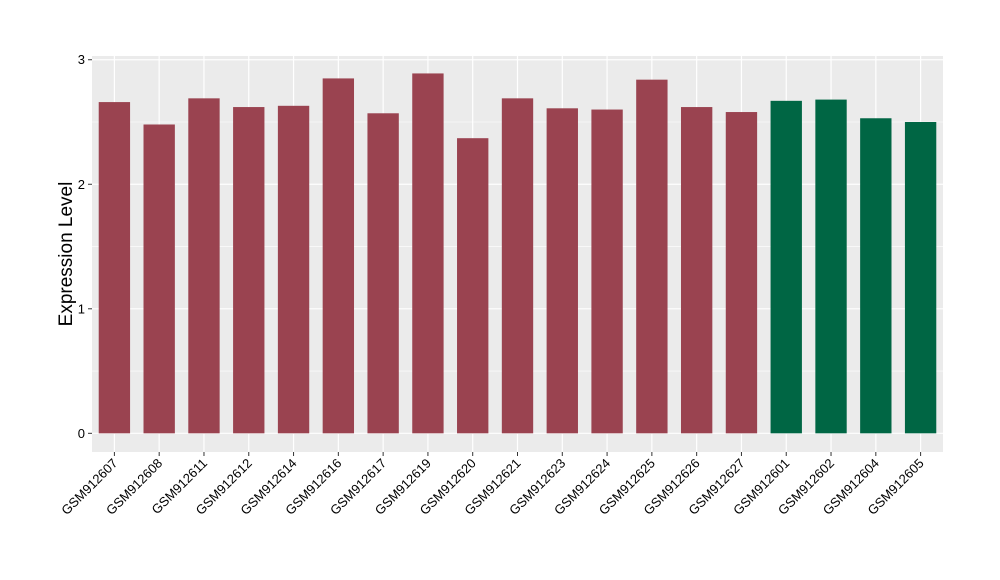 The height and width of the screenshot is (580, 1000). Describe the element at coordinates (66, 254) in the screenshot. I see `y-axis-title: Expression Level` at that location.